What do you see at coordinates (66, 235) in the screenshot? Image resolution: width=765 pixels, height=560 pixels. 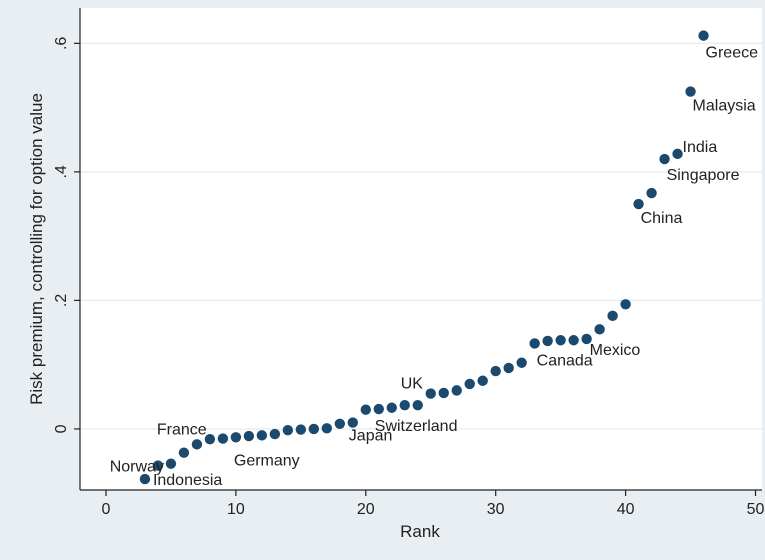 I see `y-axis-ticks: 0 .2 .4 .6` at bounding box center [66, 235].